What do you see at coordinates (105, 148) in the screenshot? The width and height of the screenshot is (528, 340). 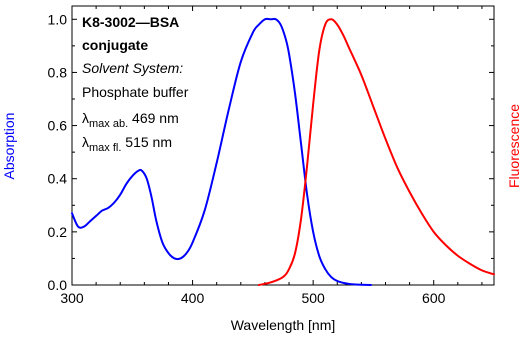 I see `fl-sub: max fl.` at bounding box center [105, 148].